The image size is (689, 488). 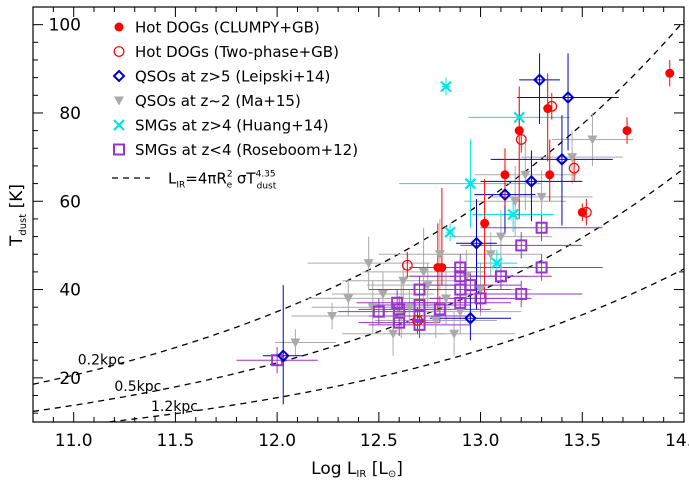 I want to click on x-tick-label: 11.5, so click(x=175, y=441).